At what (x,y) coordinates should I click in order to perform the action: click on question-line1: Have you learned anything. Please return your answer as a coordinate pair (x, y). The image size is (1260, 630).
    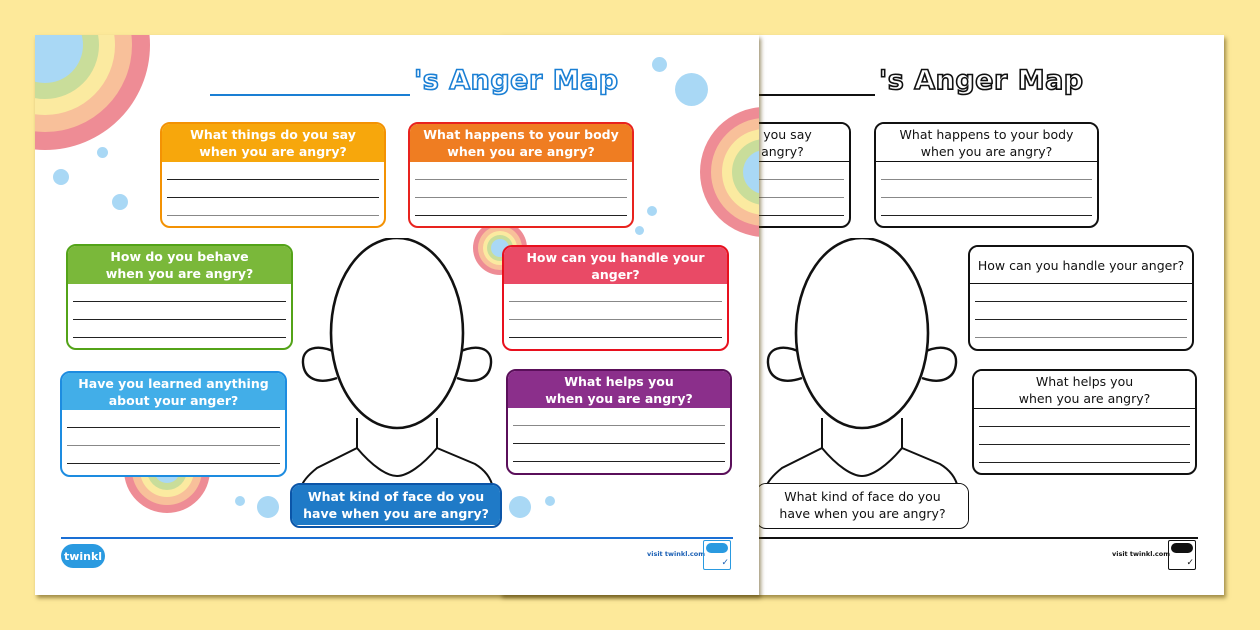
    Looking at the image, I should click on (173, 383).